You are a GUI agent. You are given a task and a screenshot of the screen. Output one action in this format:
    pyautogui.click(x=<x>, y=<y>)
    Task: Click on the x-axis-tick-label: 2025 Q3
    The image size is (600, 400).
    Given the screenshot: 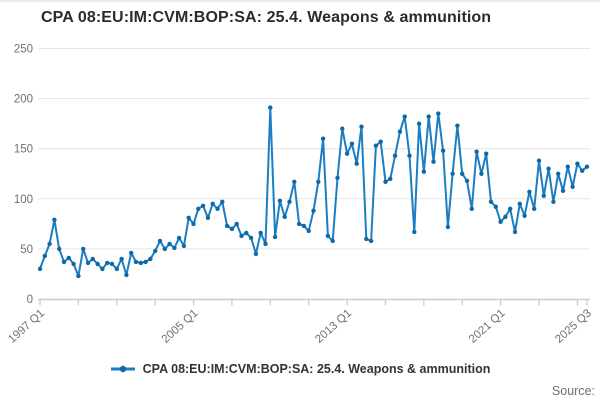 What is the action you would take?
    pyautogui.click(x=573, y=326)
    